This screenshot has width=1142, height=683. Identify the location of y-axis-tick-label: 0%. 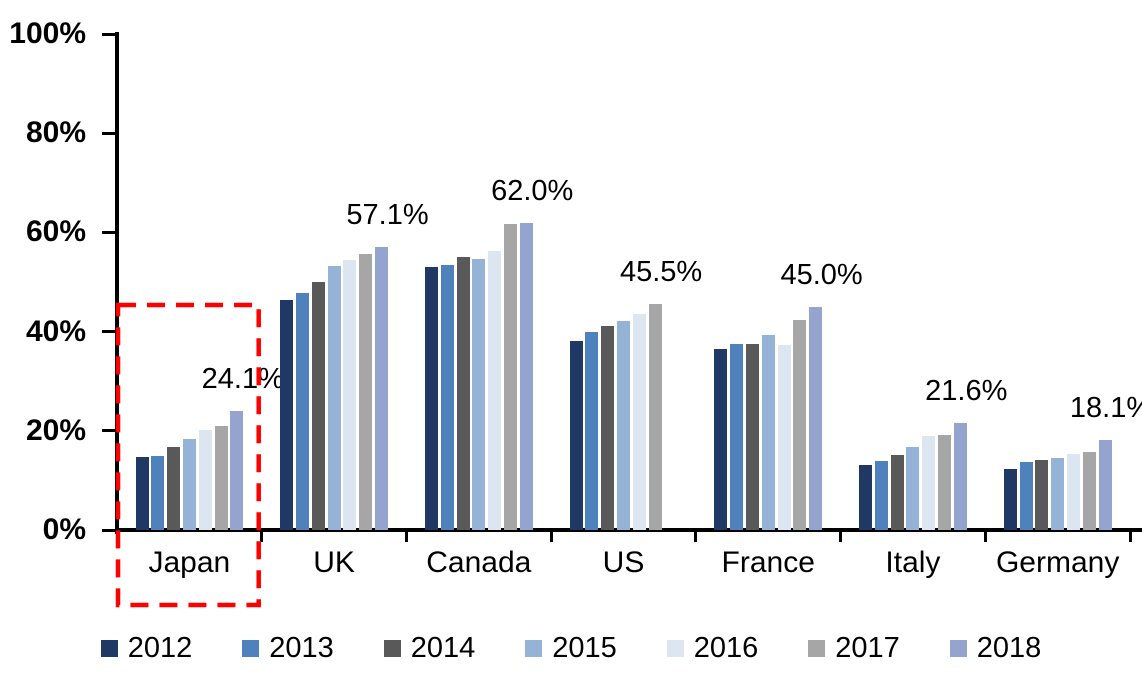
(64, 529).